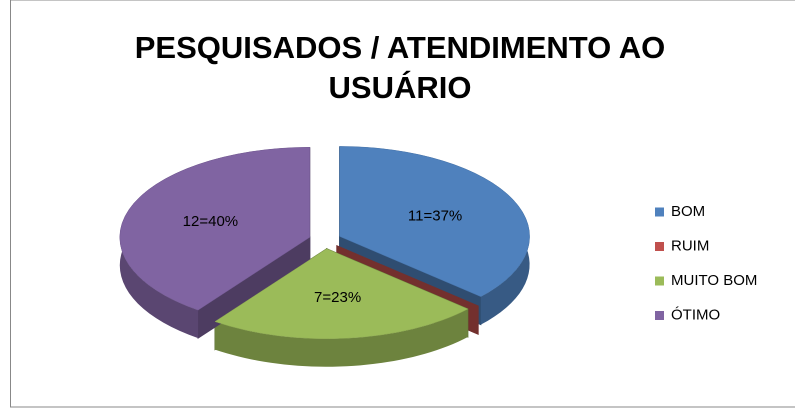 This screenshot has width=795, height=409. What do you see at coordinates (341, 337) in the screenshot?
I see `slice-side` at bounding box center [341, 337].